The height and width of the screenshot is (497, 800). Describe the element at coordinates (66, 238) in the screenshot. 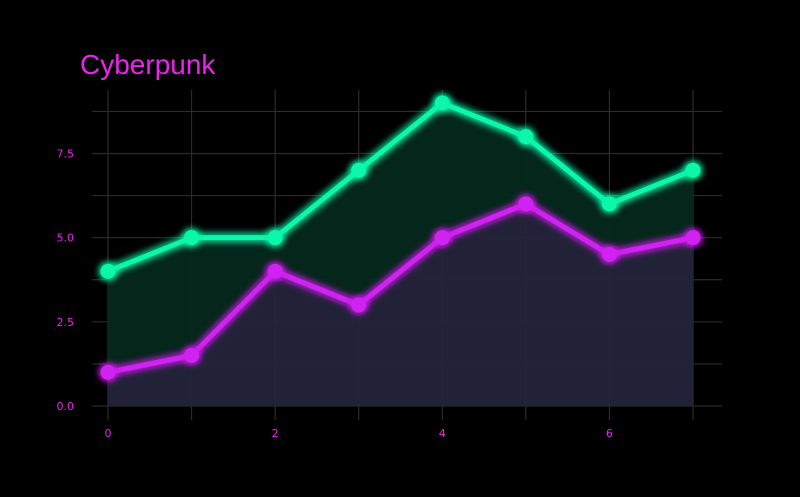

I see `y-tick-label: 5.0` at that location.